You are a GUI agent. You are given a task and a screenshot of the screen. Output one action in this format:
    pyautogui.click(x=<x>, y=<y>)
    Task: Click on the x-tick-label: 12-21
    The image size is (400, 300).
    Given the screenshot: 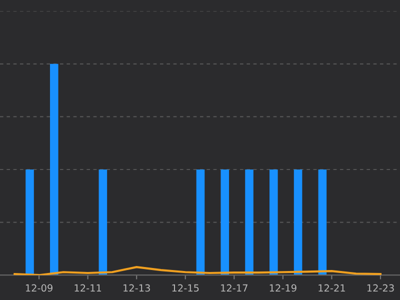 What is the action you would take?
    pyautogui.click(x=331, y=288)
    